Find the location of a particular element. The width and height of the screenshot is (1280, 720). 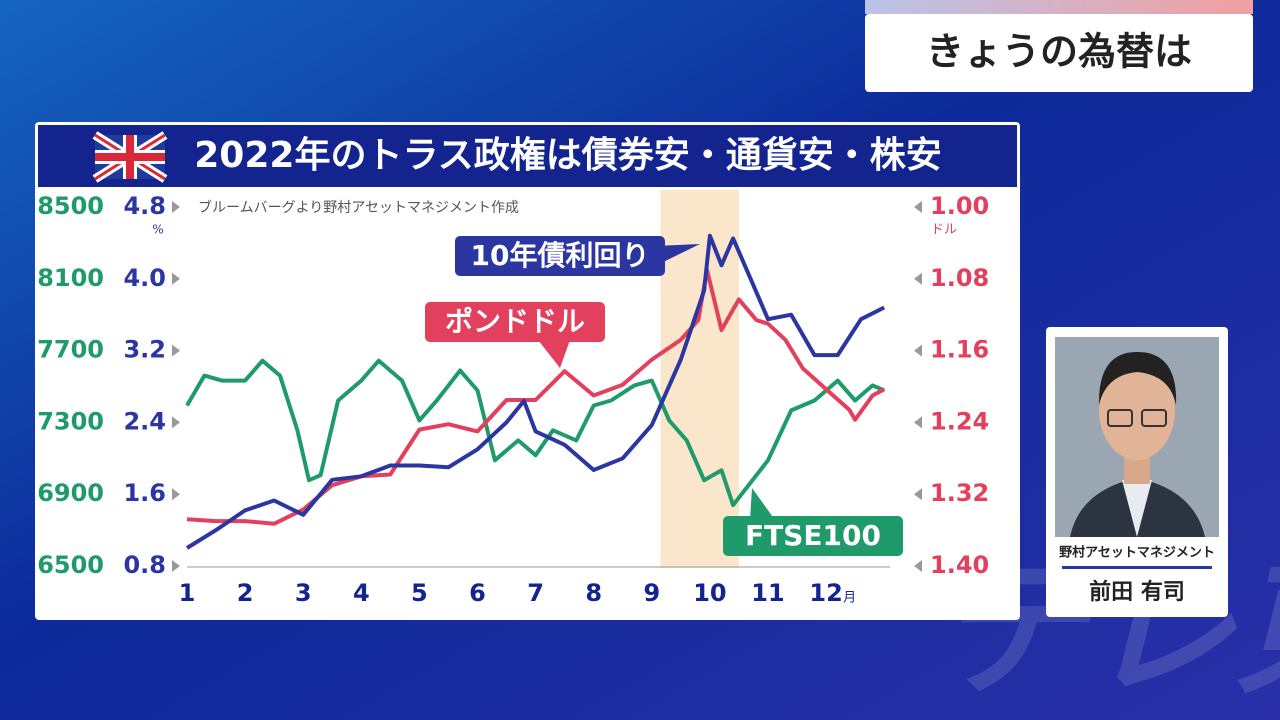

y-tick-label: 1.24 is located at coordinates (959, 421).